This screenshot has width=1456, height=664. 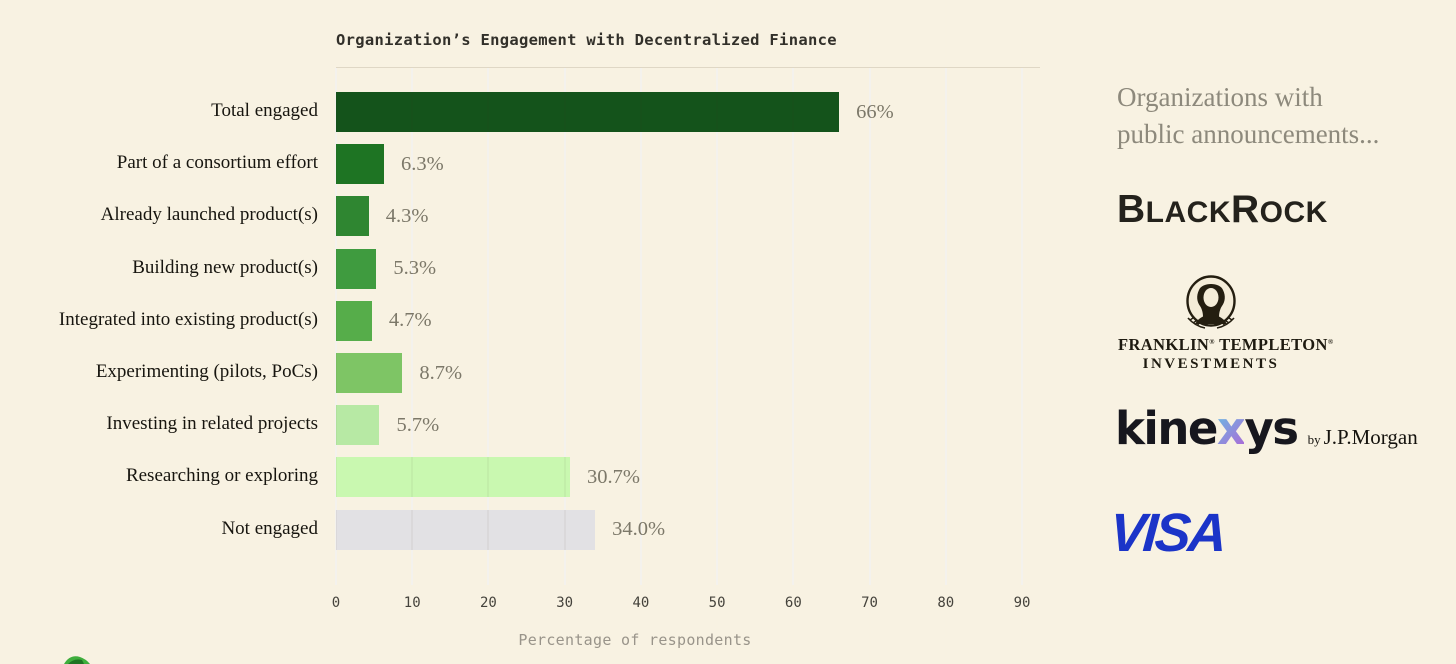 I want to click on blackrock-logo-segment: R, so click(x=1245, y=209).